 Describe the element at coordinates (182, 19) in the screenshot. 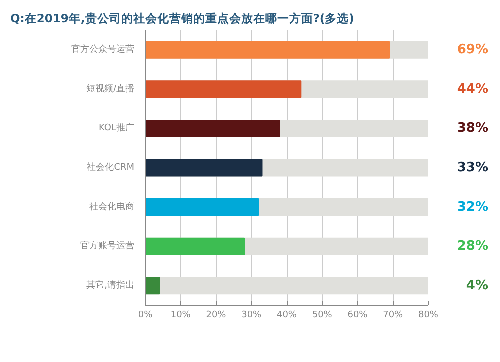

I see `chart-title: Q:在2019年,贵公司的社会化营销的重点会放在哪一方面?(多选)` at that location.